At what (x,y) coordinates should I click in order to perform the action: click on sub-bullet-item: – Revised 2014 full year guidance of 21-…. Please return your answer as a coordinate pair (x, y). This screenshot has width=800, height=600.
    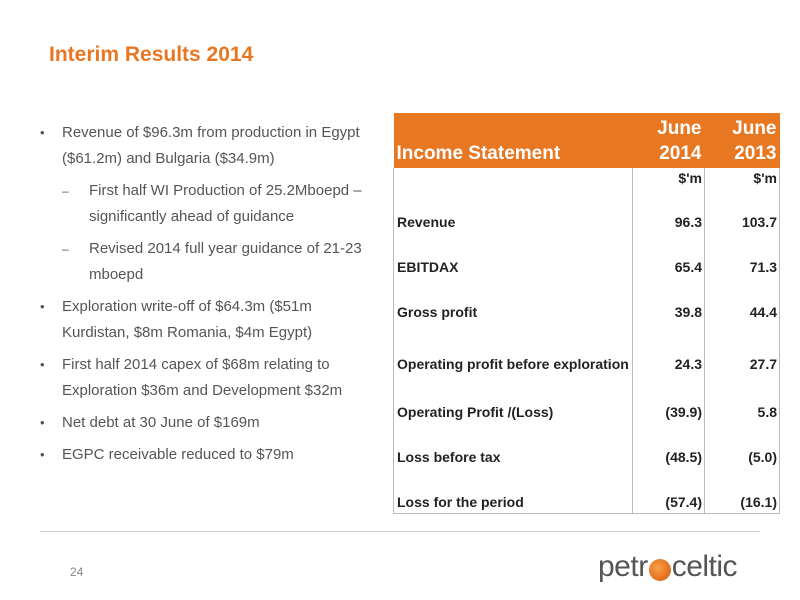
    Looking at the image, I should click on (210, 262).